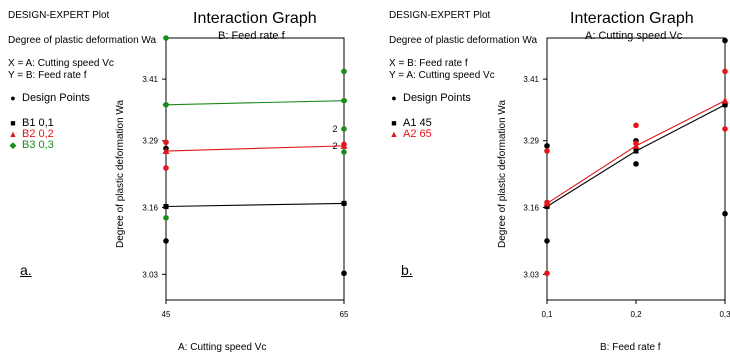  What do you see at coordinates (222, 347) in the screenshot?
I see `x-axis-label: A: Cutting speed Vc` at bounding box center [222, 347].